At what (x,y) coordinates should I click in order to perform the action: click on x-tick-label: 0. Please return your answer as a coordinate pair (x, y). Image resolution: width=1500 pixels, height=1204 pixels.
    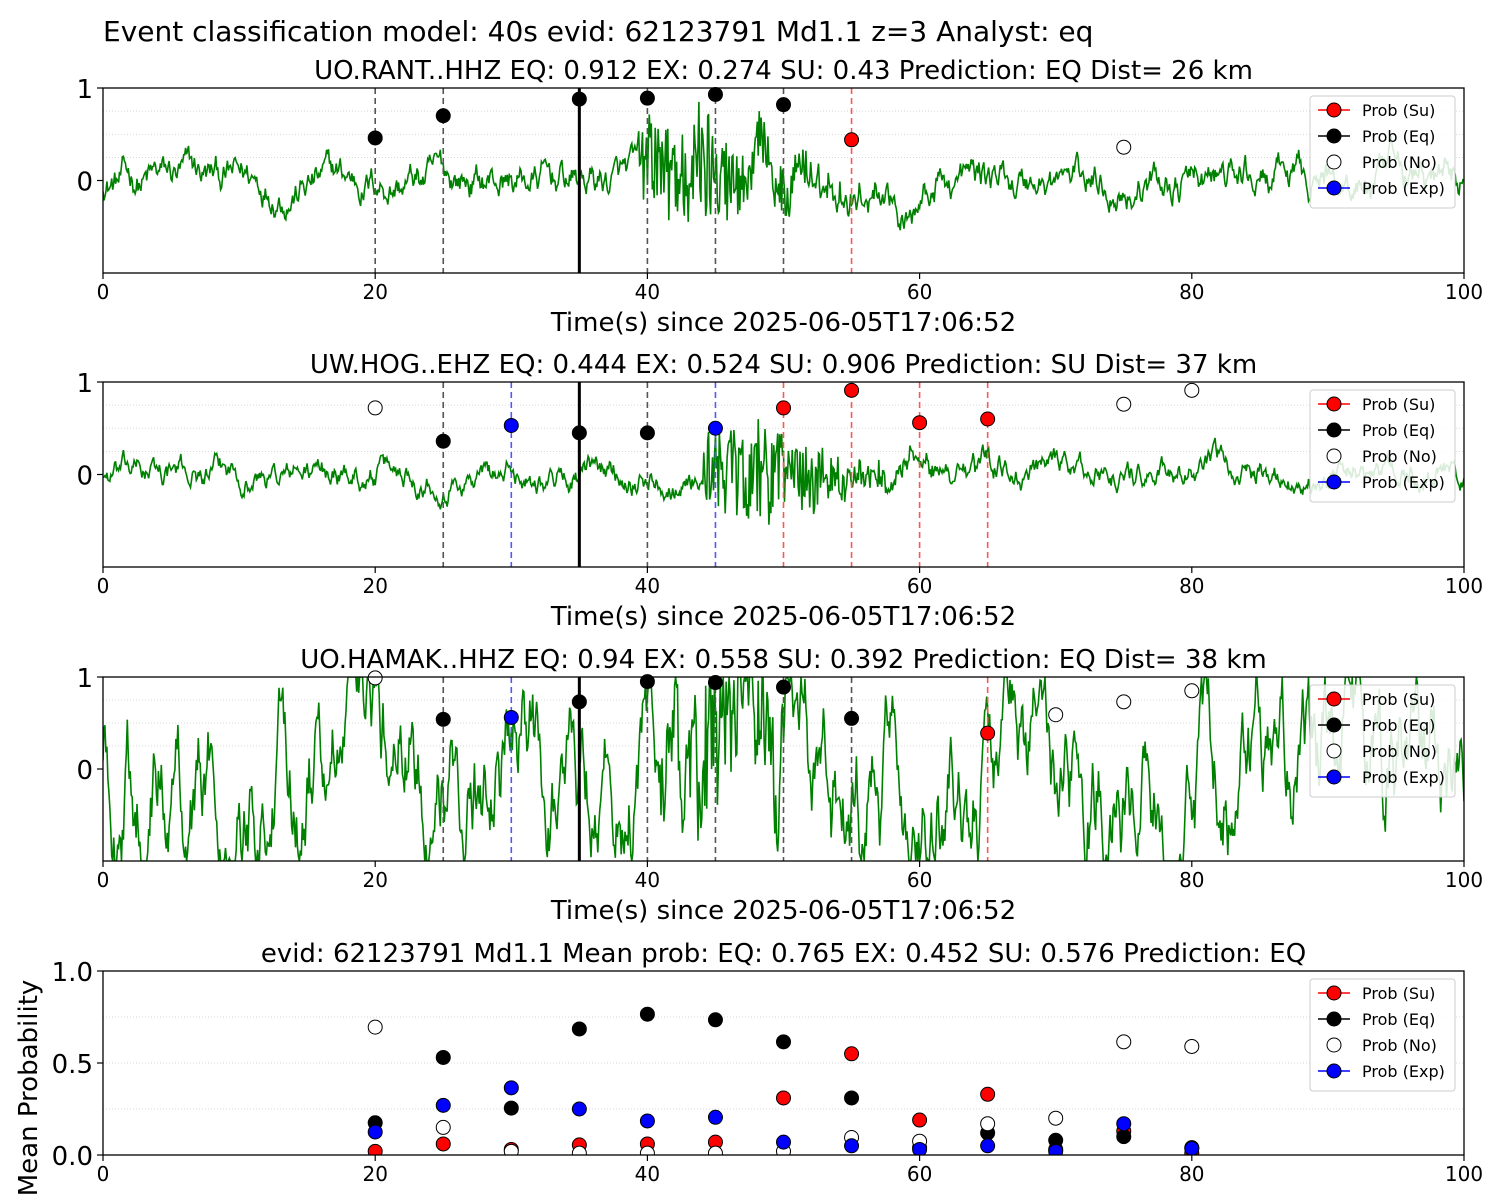
    Looking at the image, I should click on (103, 586).